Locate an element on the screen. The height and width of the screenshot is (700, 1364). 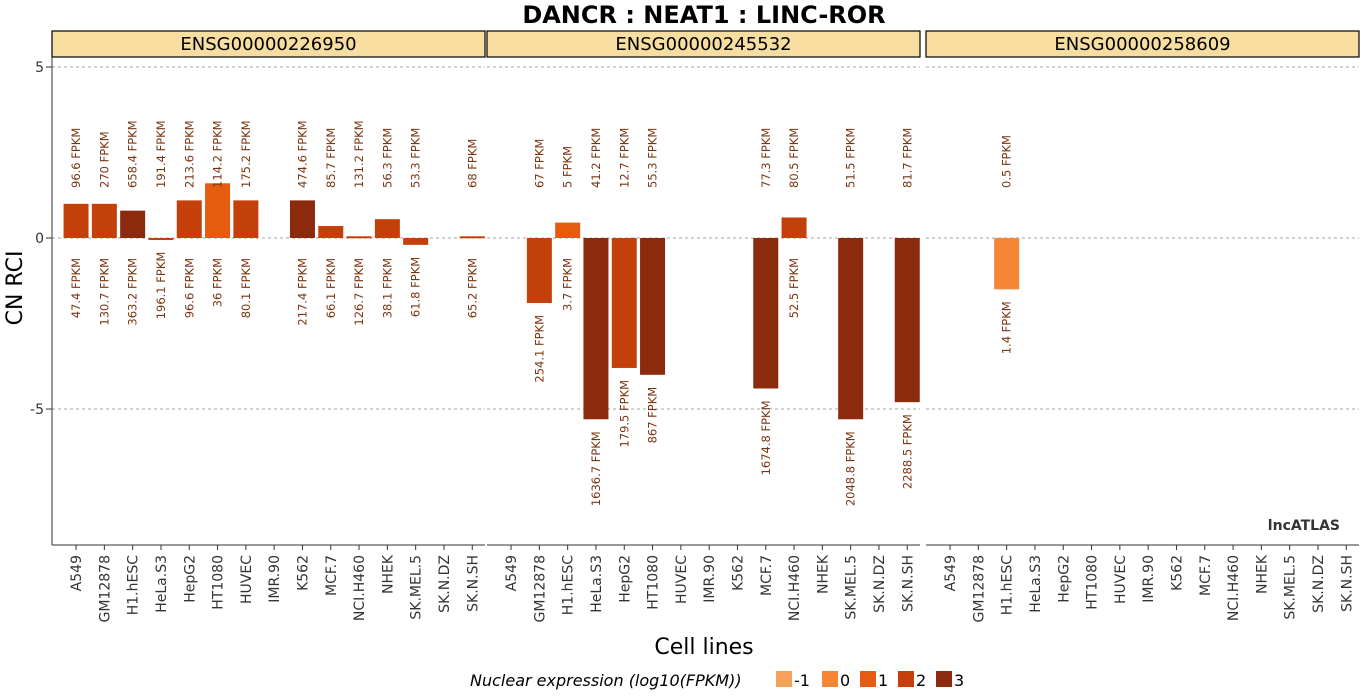
legend: Nuclear expression (log10(FPKM)) -1 0 1 2 3 is located at coordinates (717, 680).